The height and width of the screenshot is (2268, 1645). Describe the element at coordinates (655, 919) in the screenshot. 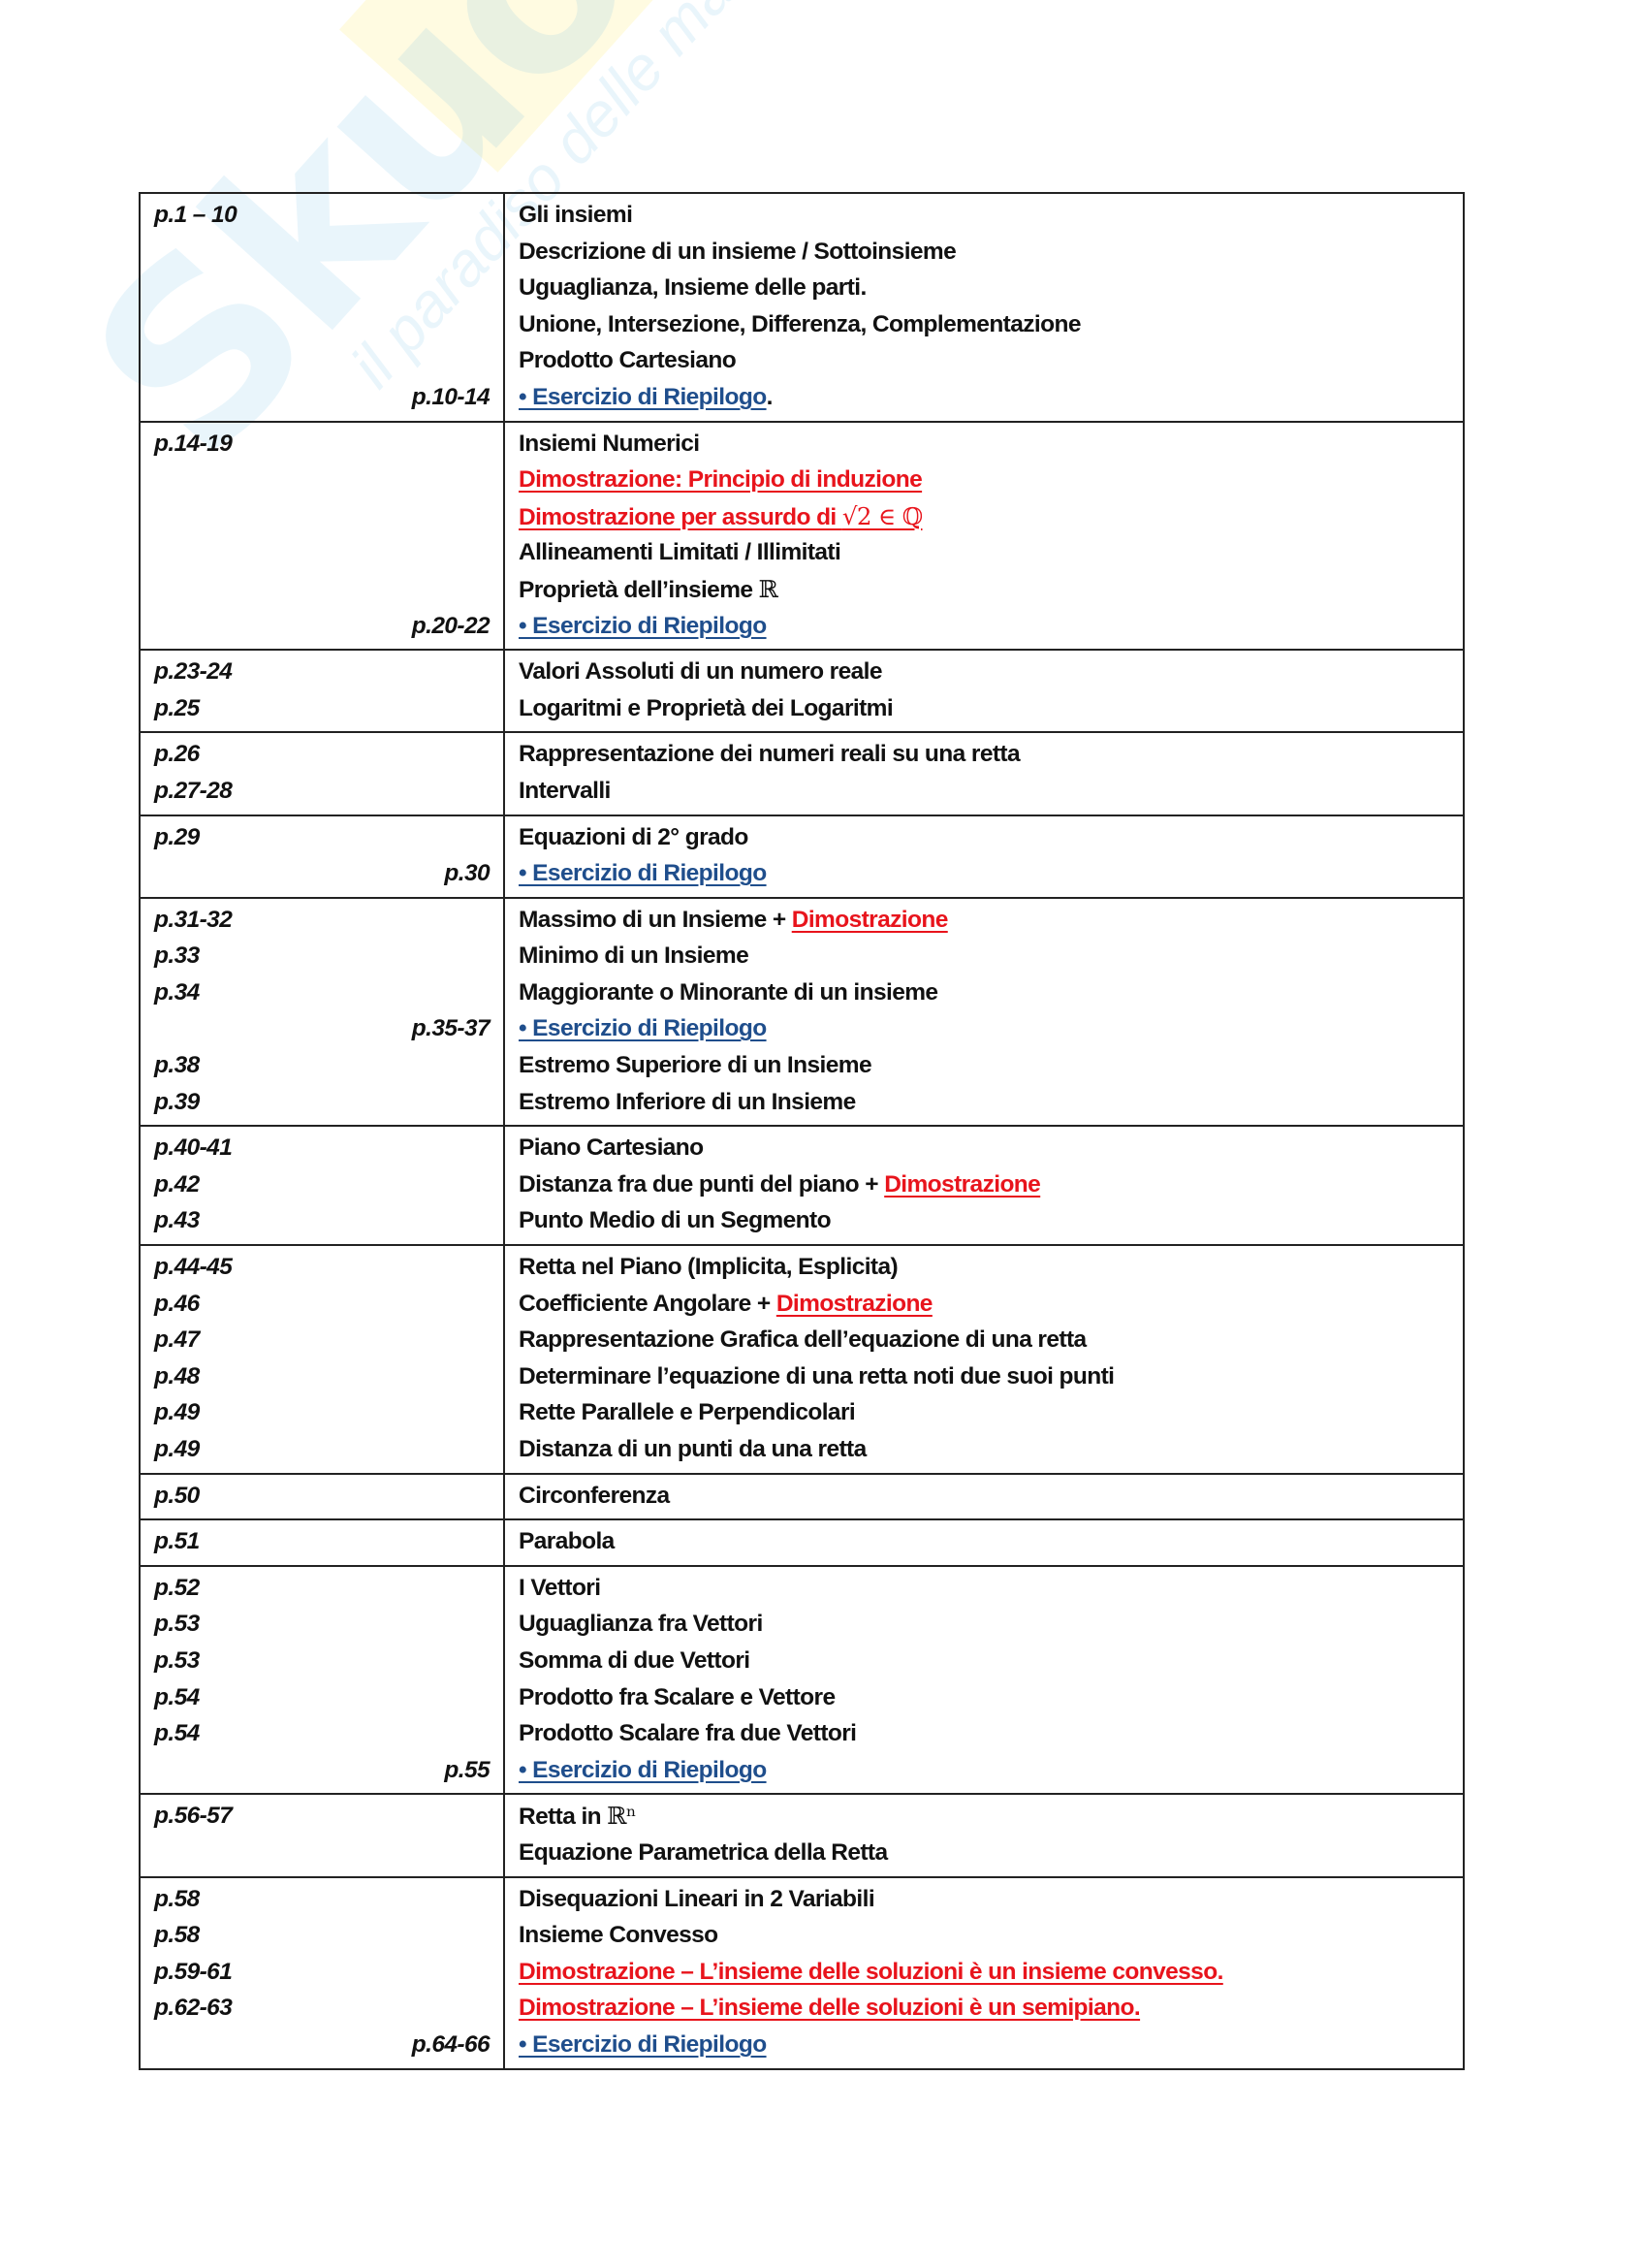

I see `topic-text: Massimo di un Insieme +` at that location.